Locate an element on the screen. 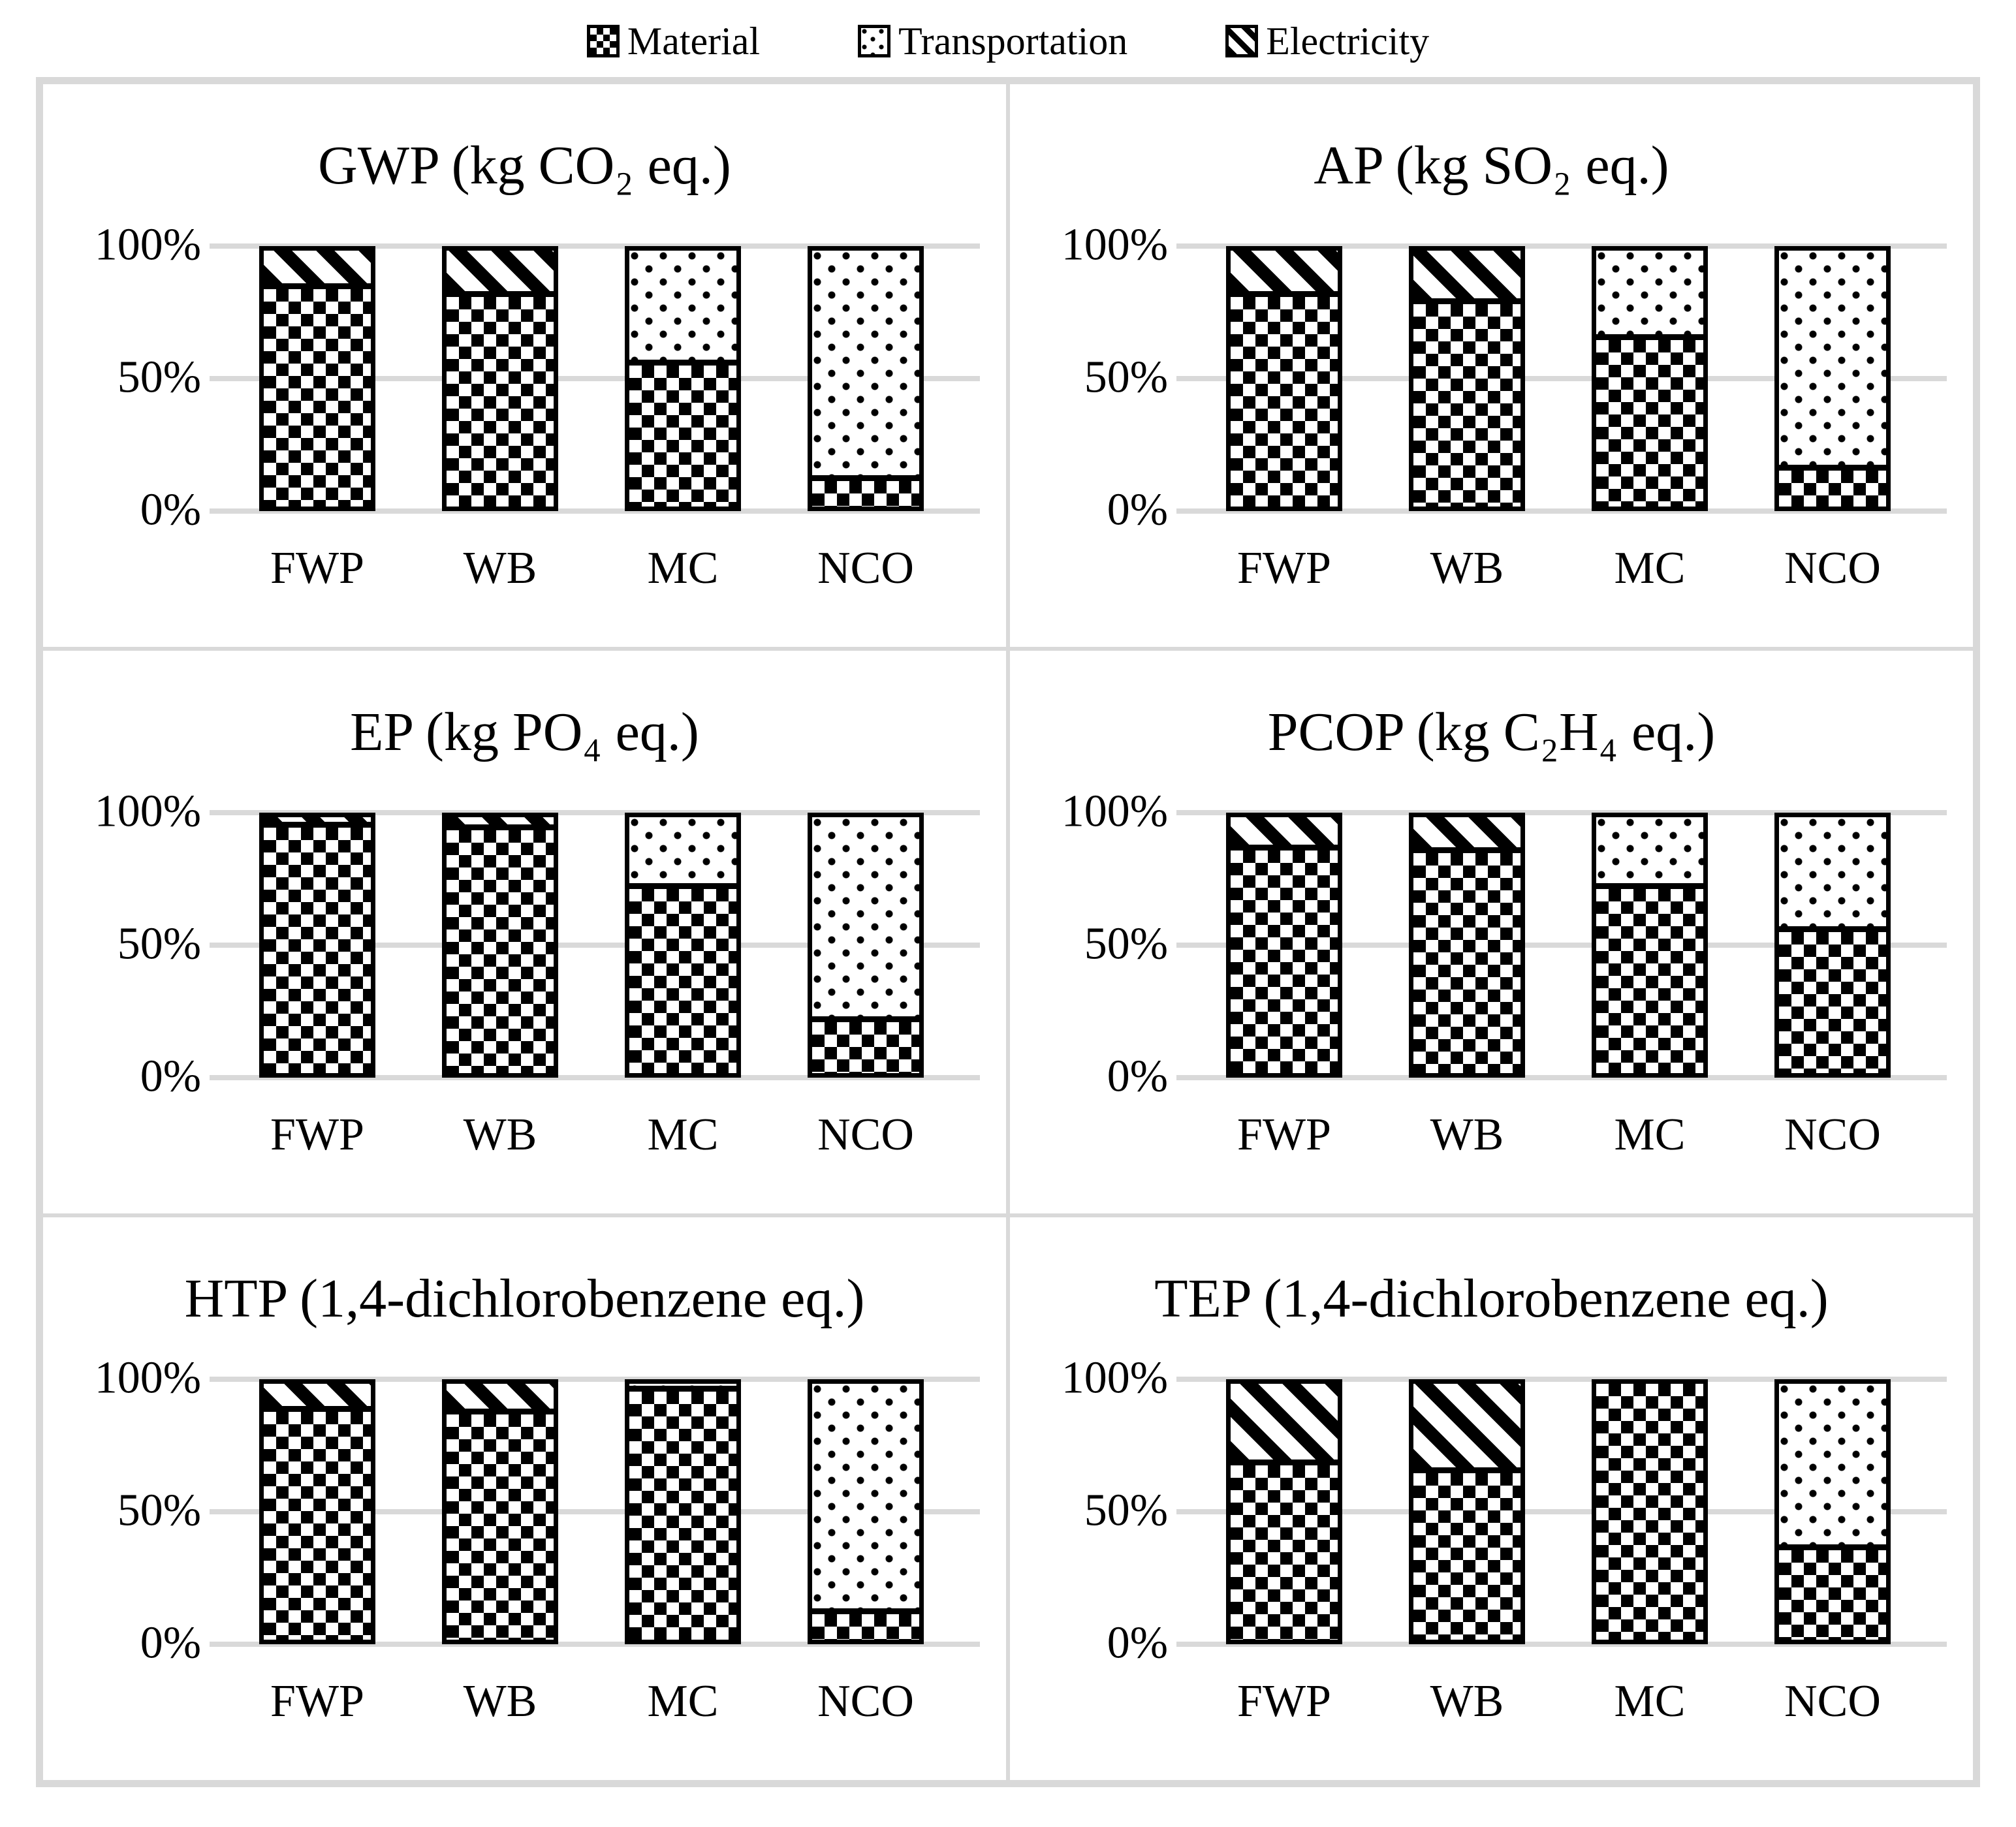  x-axis-gwp: FWP WB MC NCO is located at coordinates (591, 568).